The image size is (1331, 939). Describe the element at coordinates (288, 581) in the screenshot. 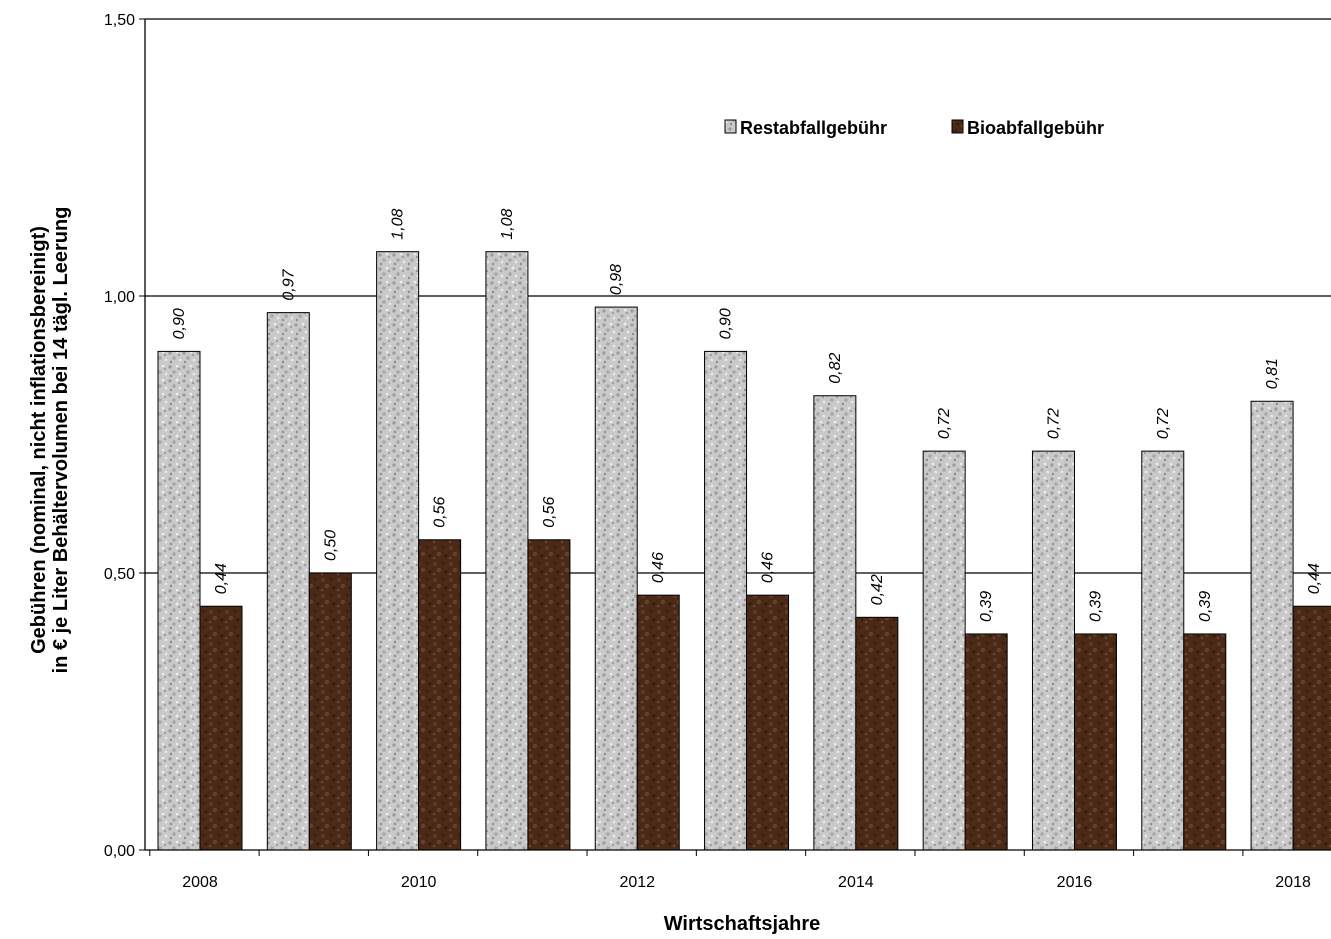

I see `bar-restabfall-2009` at that location.